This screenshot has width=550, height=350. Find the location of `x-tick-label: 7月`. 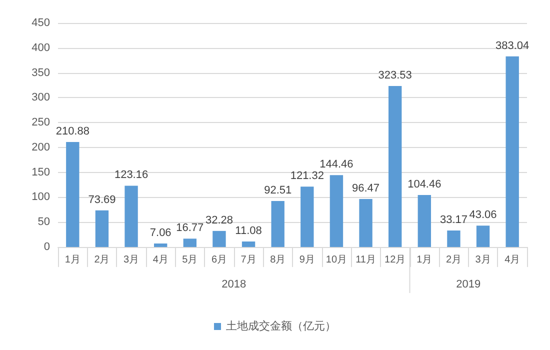

x-tick-label: 7月 is located at coordinates (248, 260).